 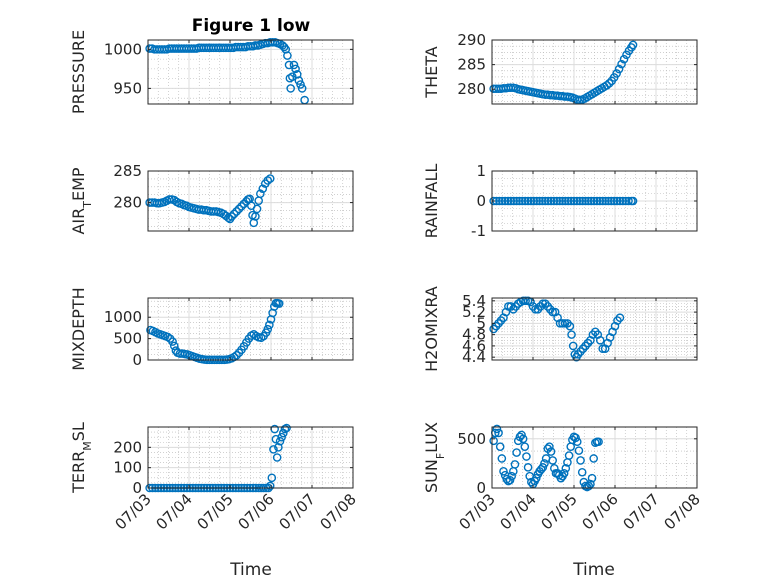 What do you see at coordinates (481, 171) in the screenshot?
I see `y-tick-label: 1` at bounding box center [481, 171].